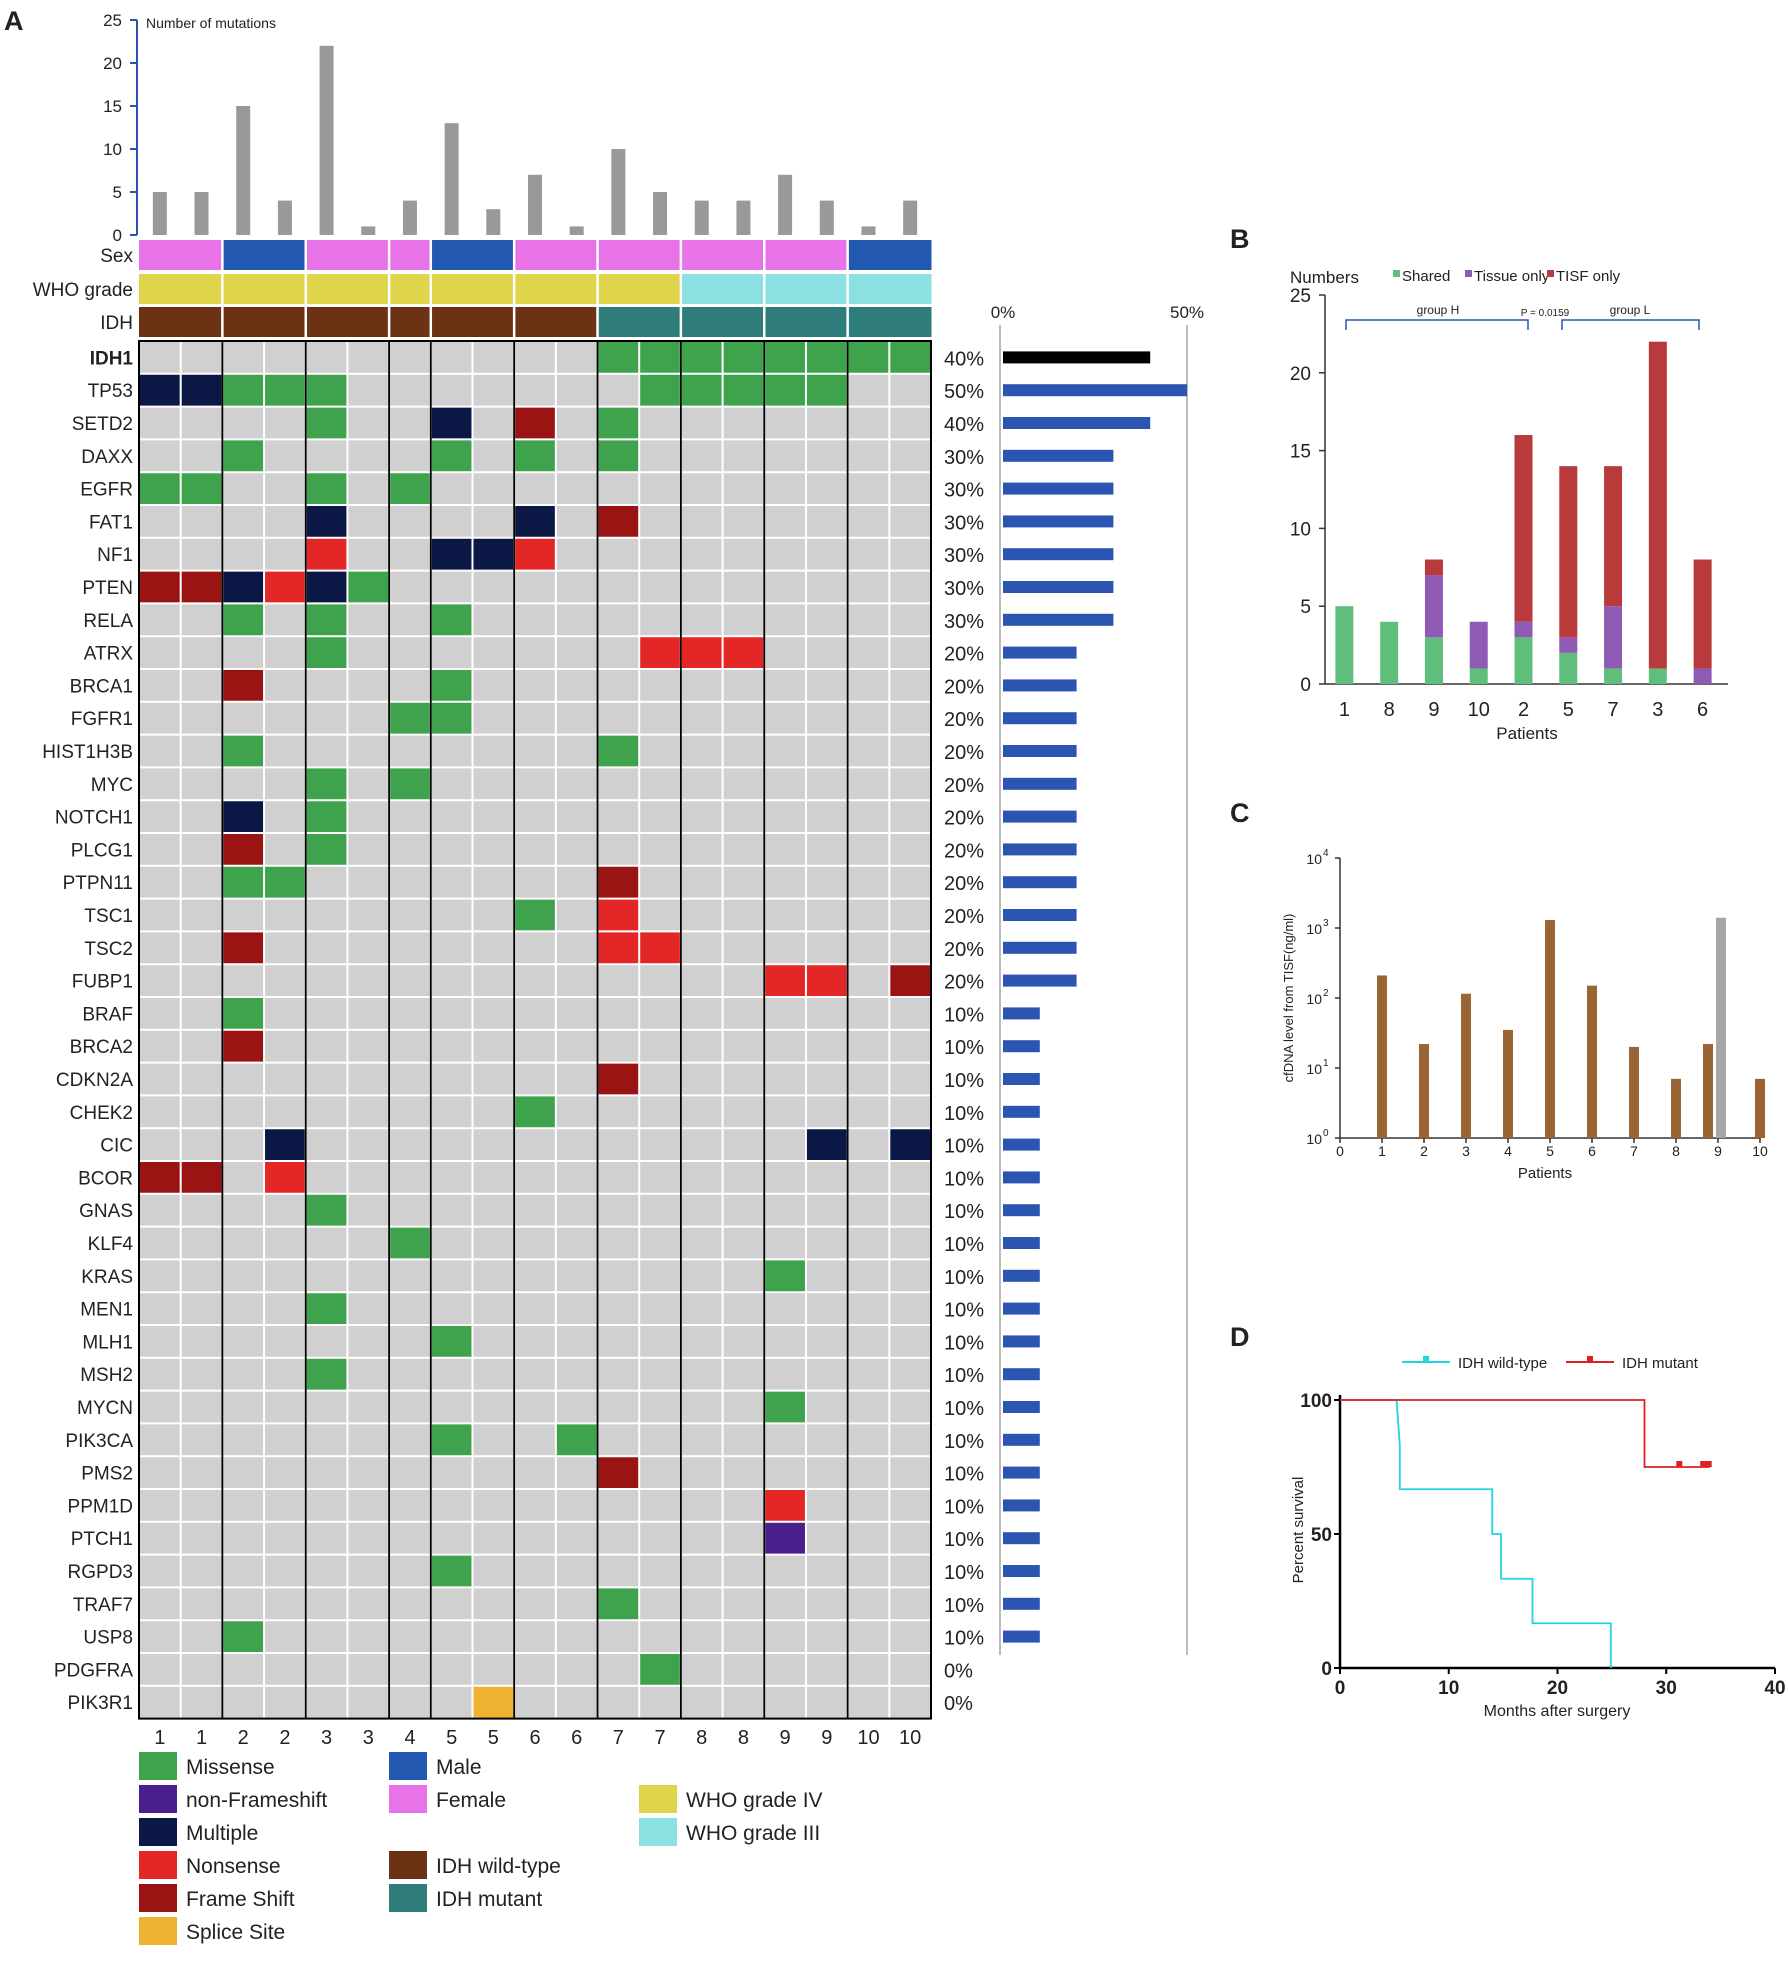  Describe the element at coordinates (1550, 273) in the screenshot. I see `b-legend-swatch` at that location.